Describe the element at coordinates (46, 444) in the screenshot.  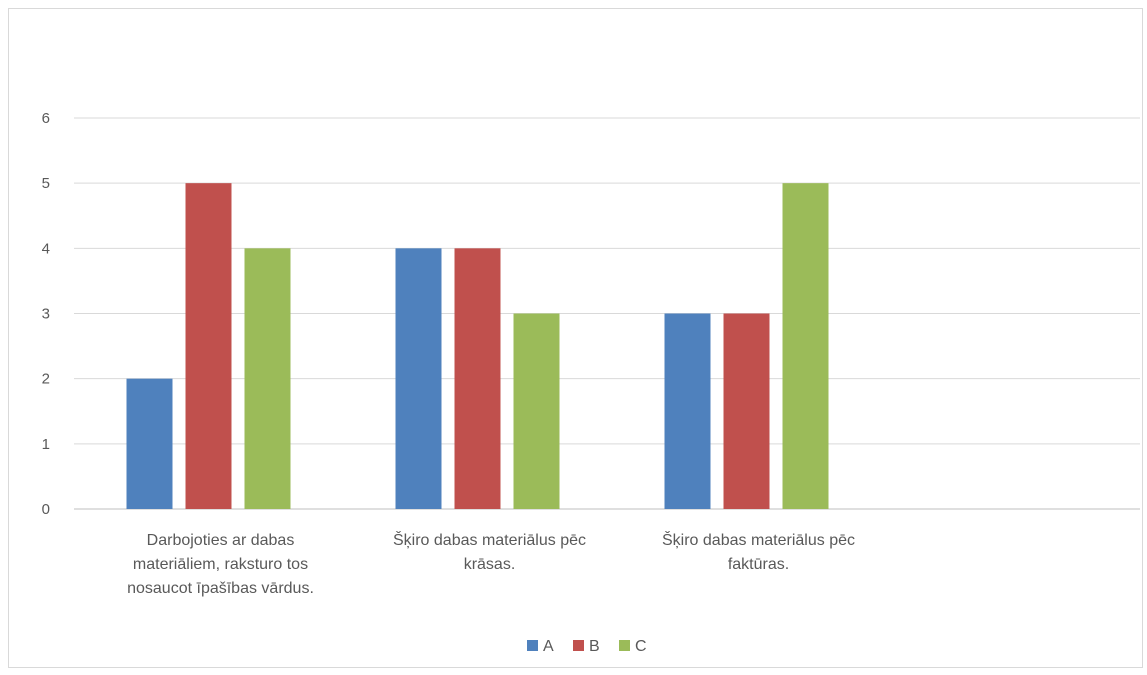
I see `y-tick-label: 1` at that location.